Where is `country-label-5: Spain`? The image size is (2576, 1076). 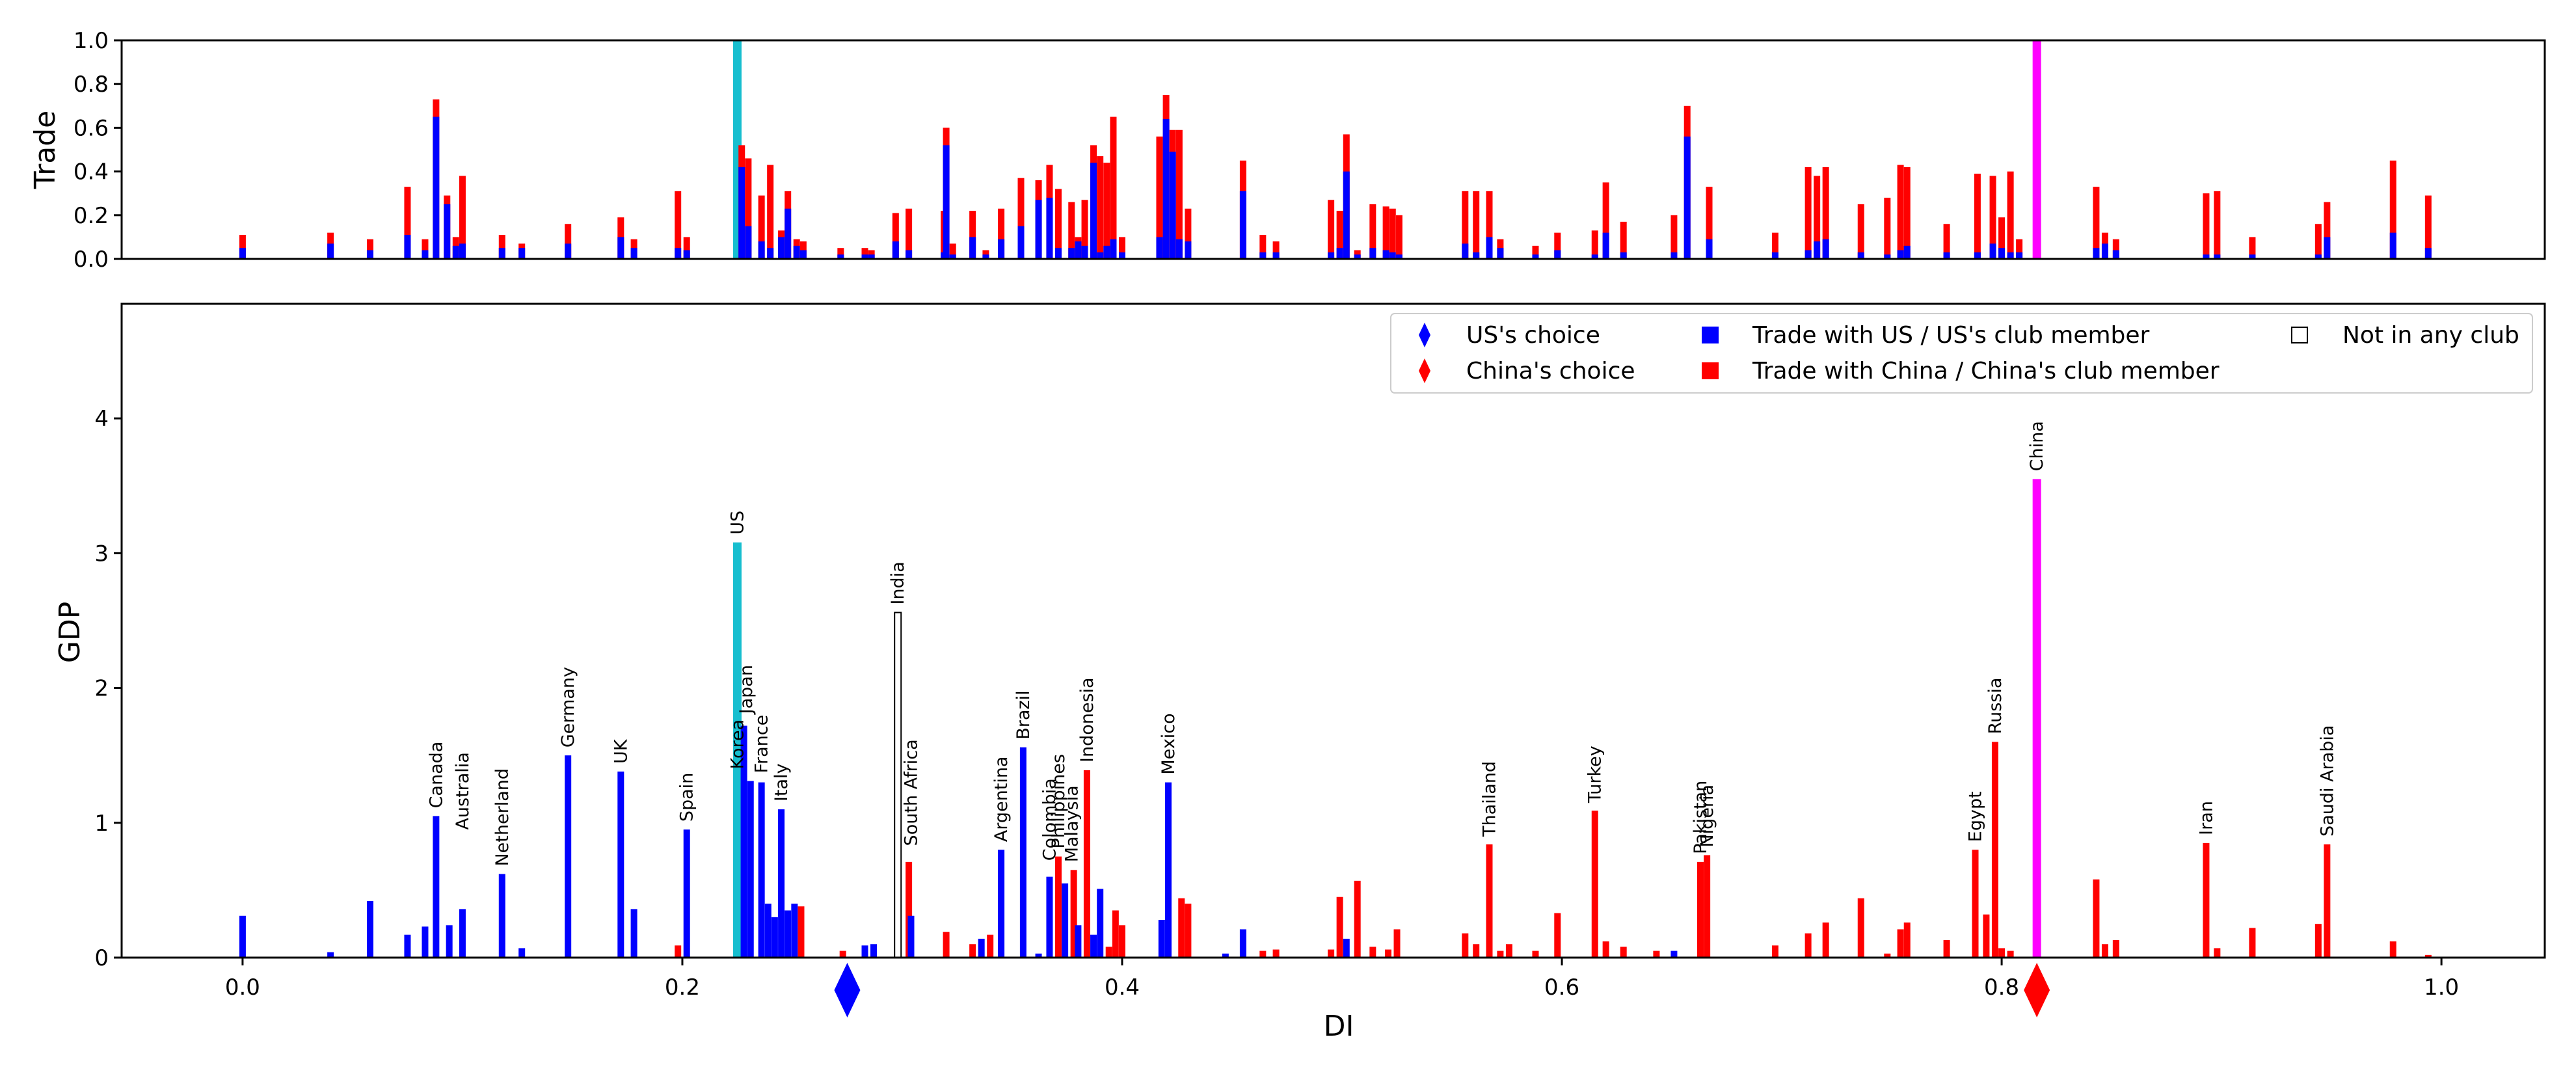 country-label-5: Spain is located at coordinates (687, 797).